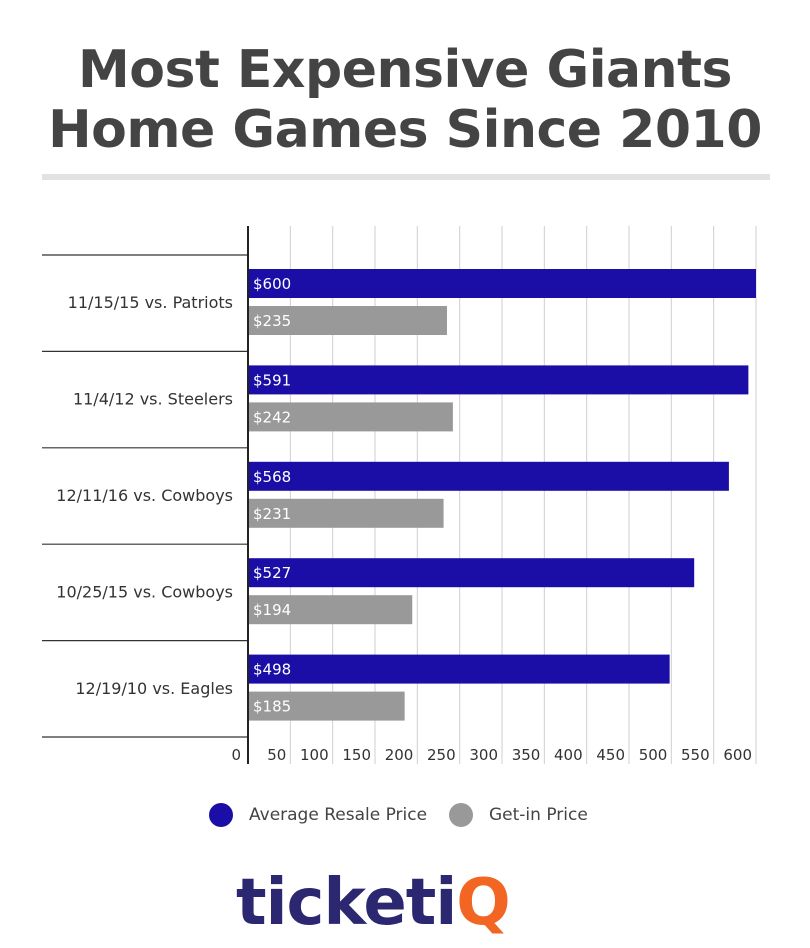 The height and width of the screenshot is (948, 810). I want to click on legend-item-resale: Average Resale Price, so click(318, 815).